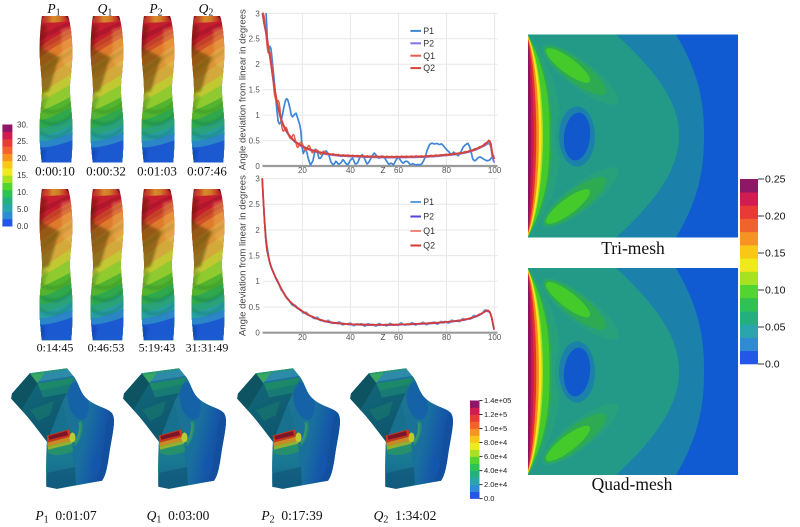  What do you see at coordinates (495, 470) in the screenshot?
I see `svg-text: 4.0e+4` at bounding box center [495, 470].